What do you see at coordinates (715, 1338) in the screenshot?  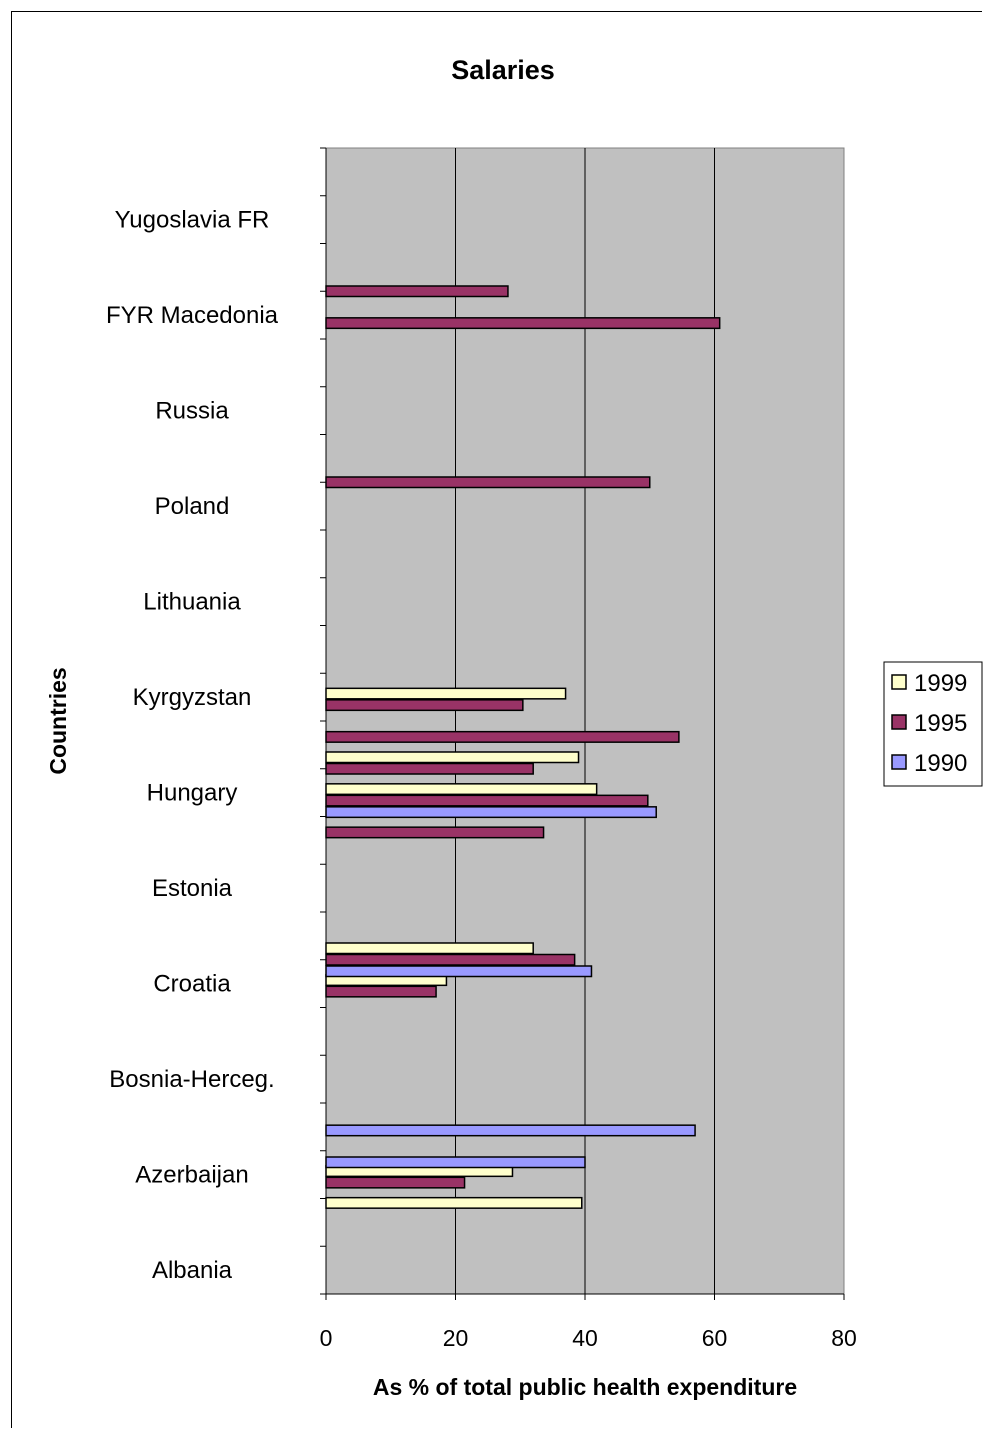 I see `x-tick-label: 60` at bounding box center [715, 1338].